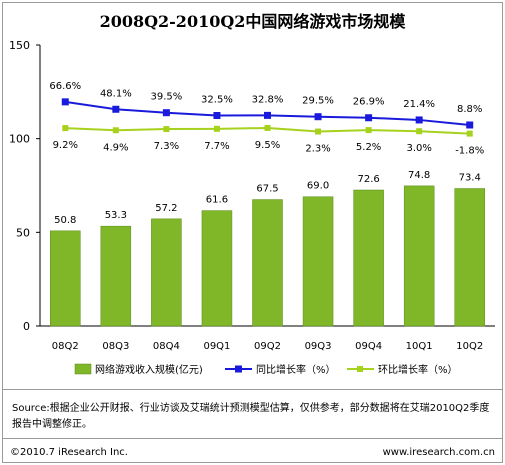 This screenshot has width=505, height=465. Describe the element at coordinates (418, 148) in the screenshot. I see `qoq-data-label: 3.0%` at that location.